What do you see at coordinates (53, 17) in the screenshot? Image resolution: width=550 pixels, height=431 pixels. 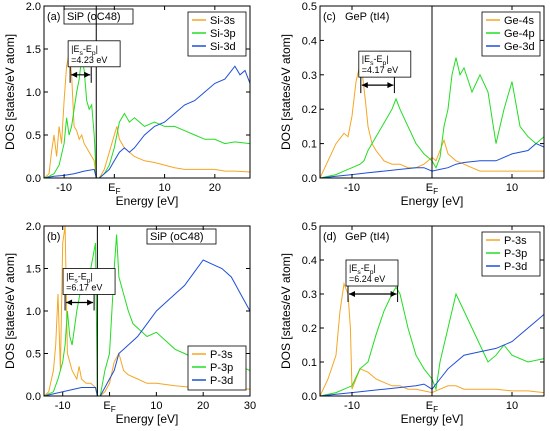 I see `panel-label: (a)` at bounding box center [53, 17].